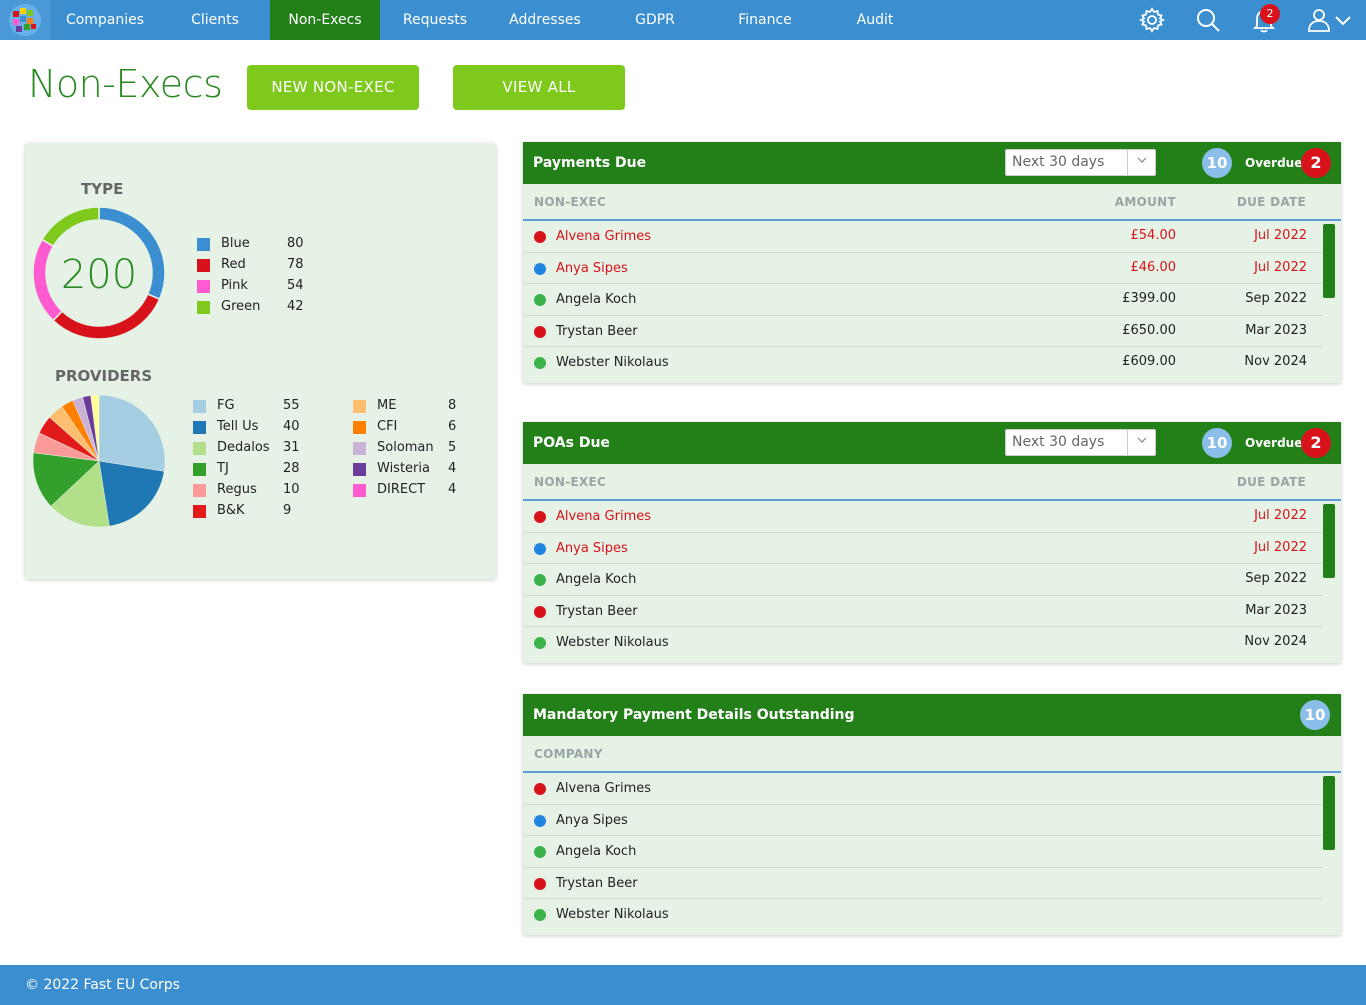 Image resolution: width=1366 pixels, height=1005 pixels. I want to click on mandatory-payment-count-badge: 10, so click(1315, 715).